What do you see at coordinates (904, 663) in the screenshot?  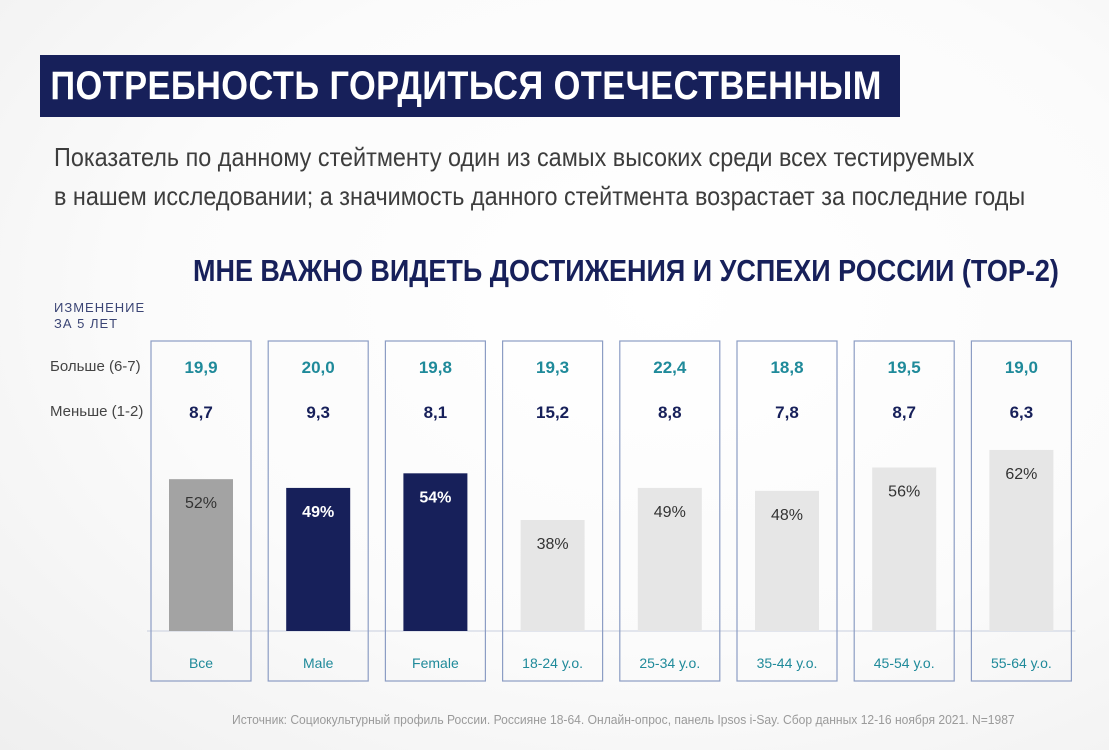 I see `category-label: 45-54 у.о.` at bounding box center [904, 663].